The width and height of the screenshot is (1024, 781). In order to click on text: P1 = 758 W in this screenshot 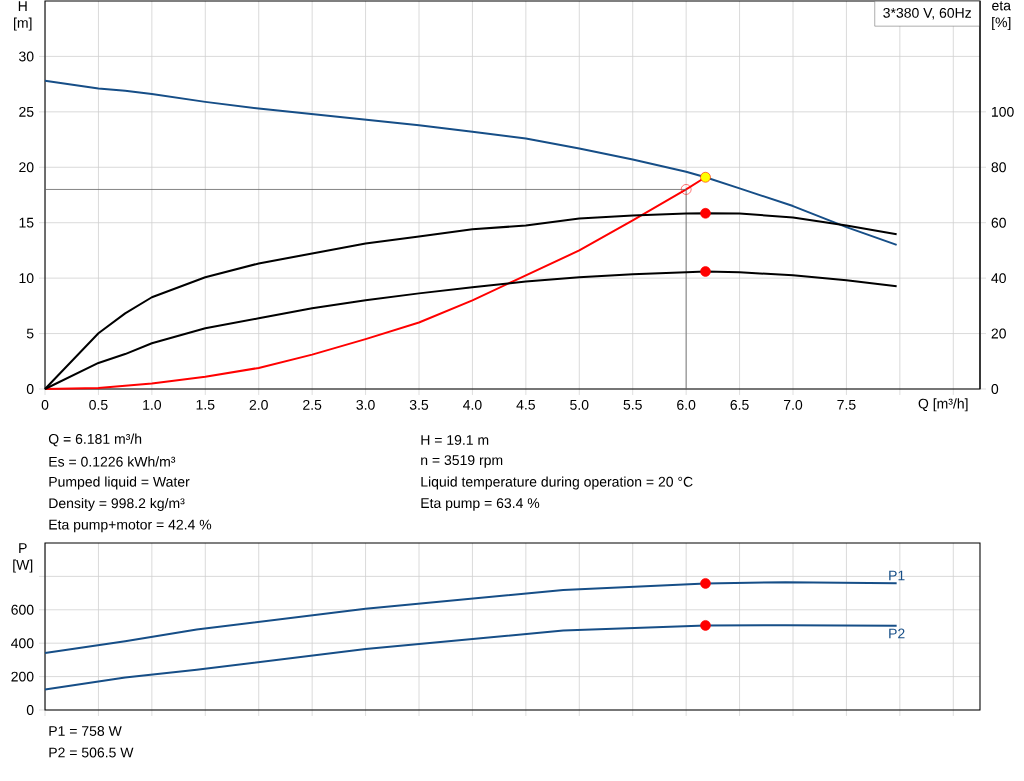, I will do `click(85, 731)`.